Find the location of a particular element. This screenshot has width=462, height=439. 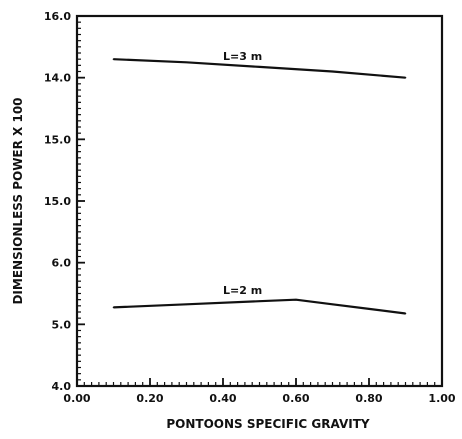

y-tick-label: 6.0 is located at coordinates (62, 263).